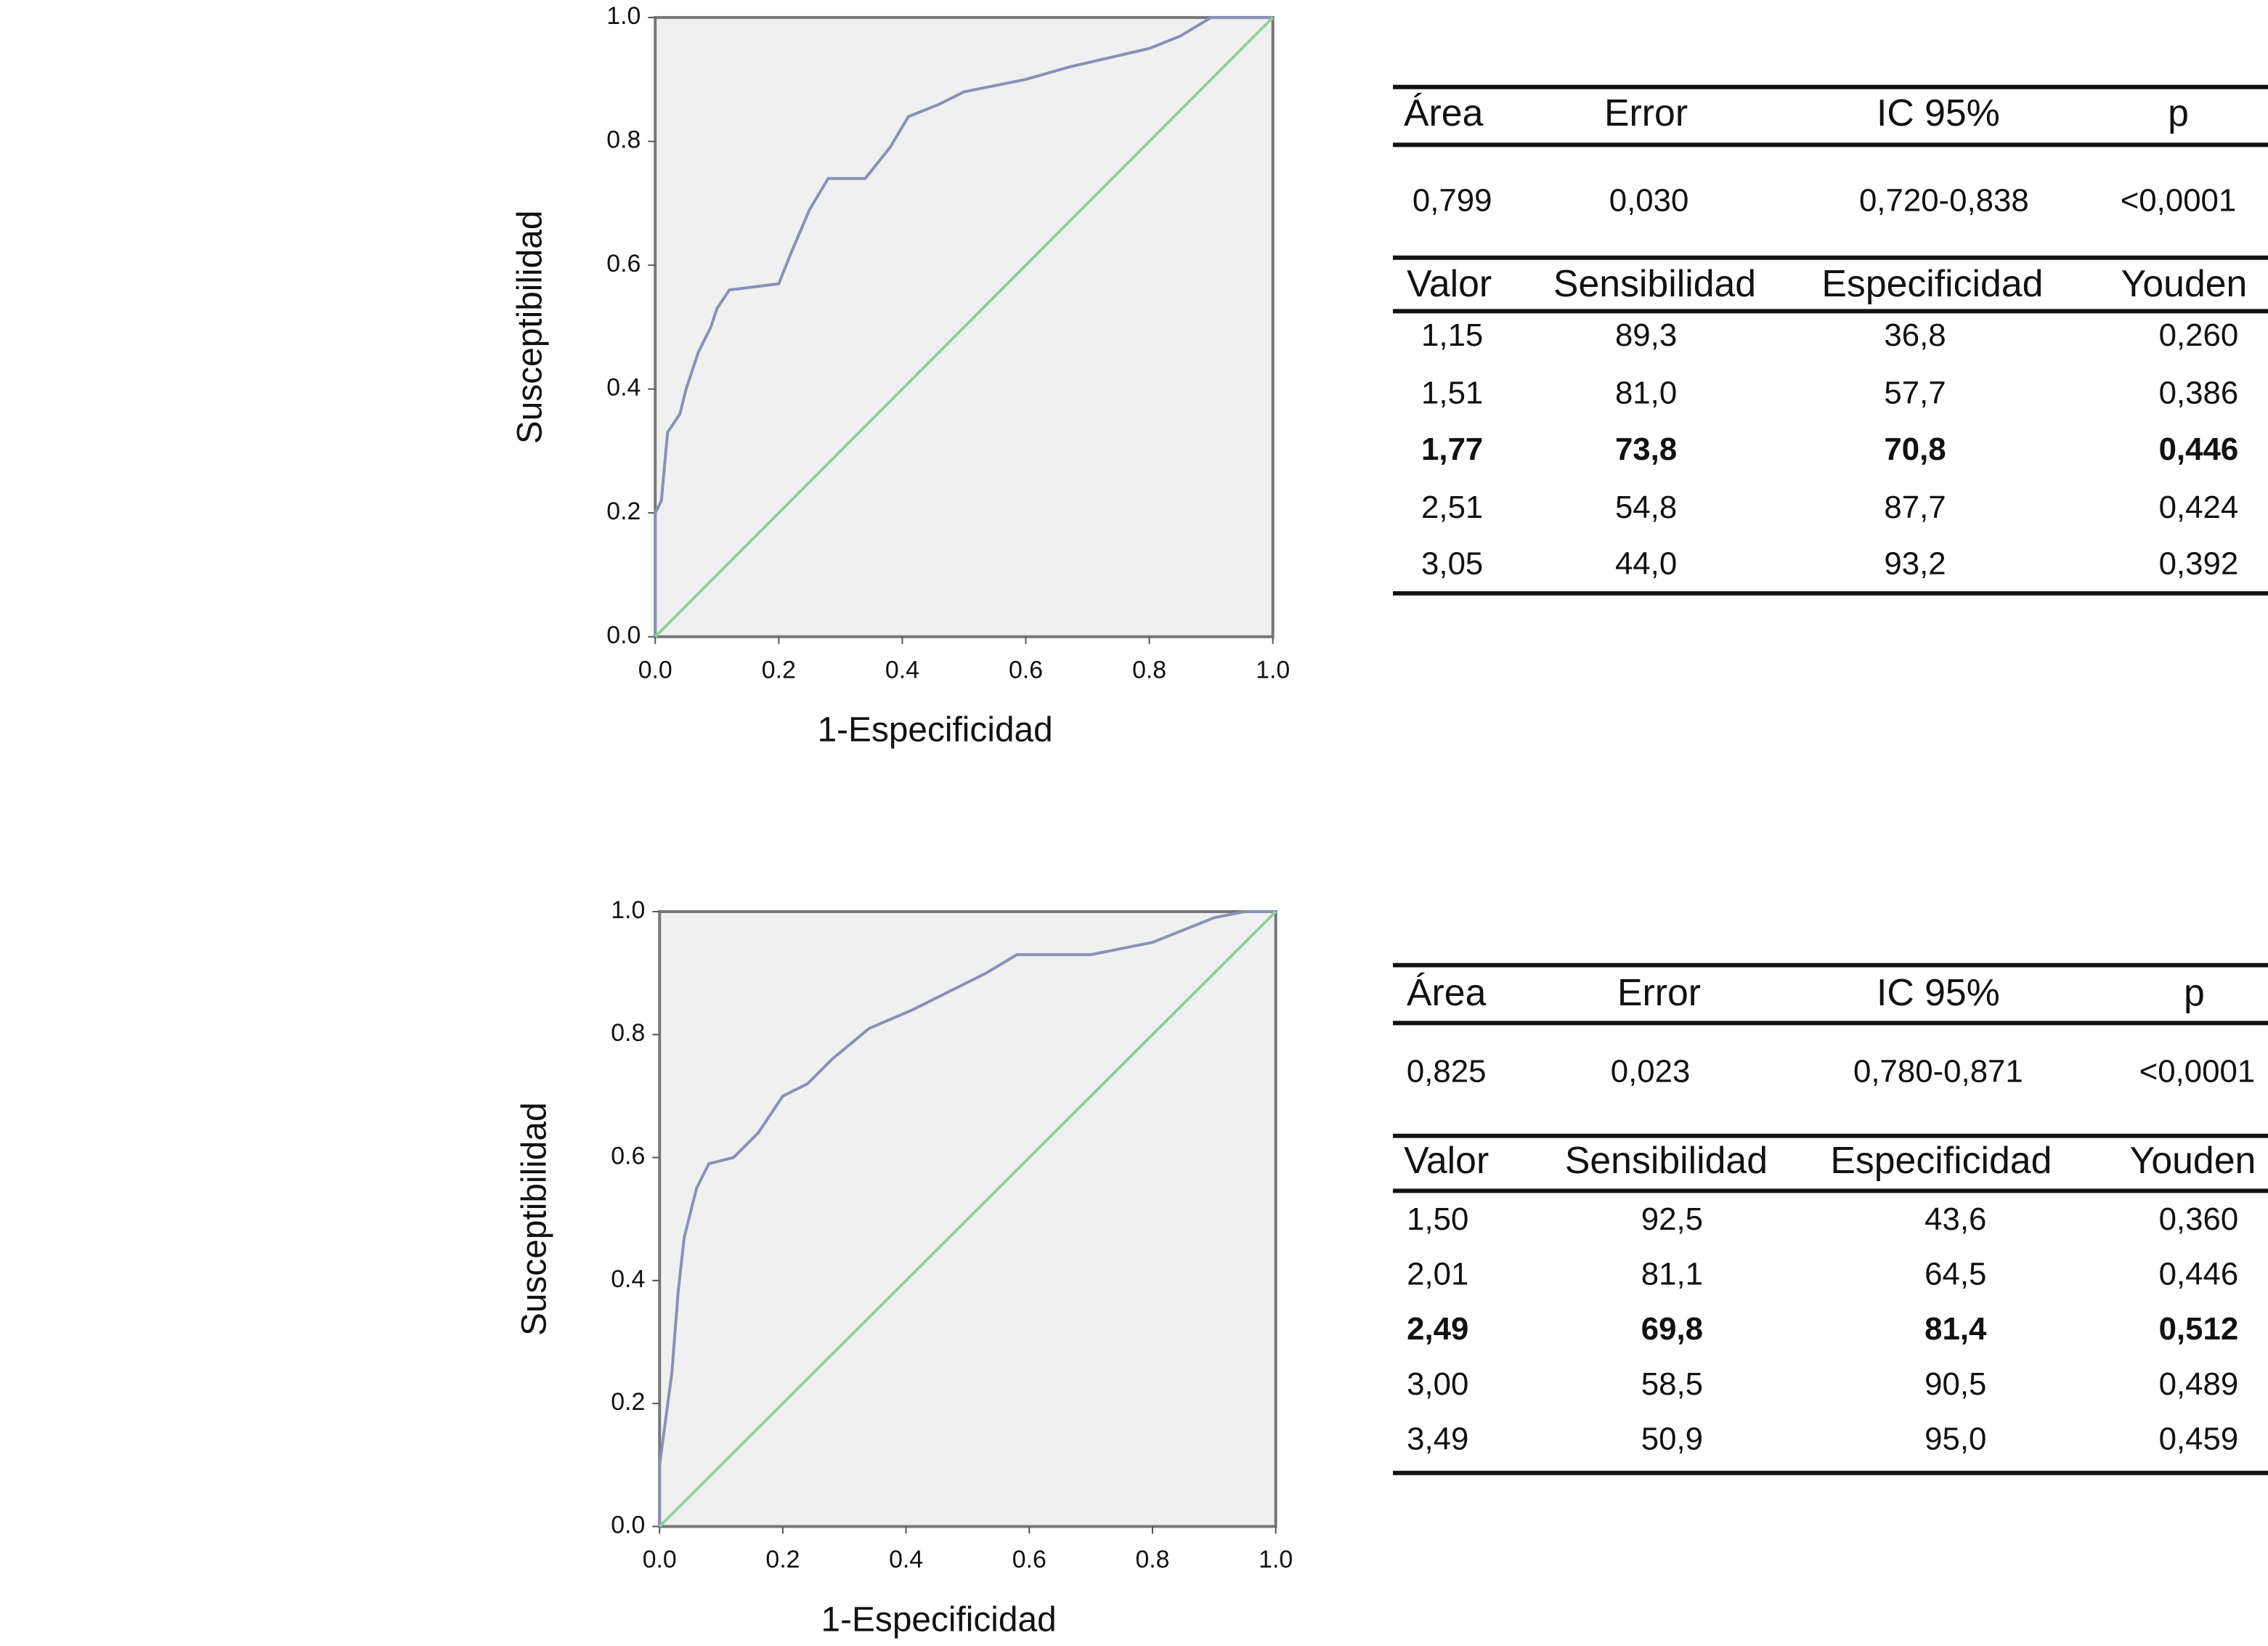 Image resolution: width=2268 pixels, height=1646 pixels. I want to click on table-cell: 0,260, so click(2199, 335).